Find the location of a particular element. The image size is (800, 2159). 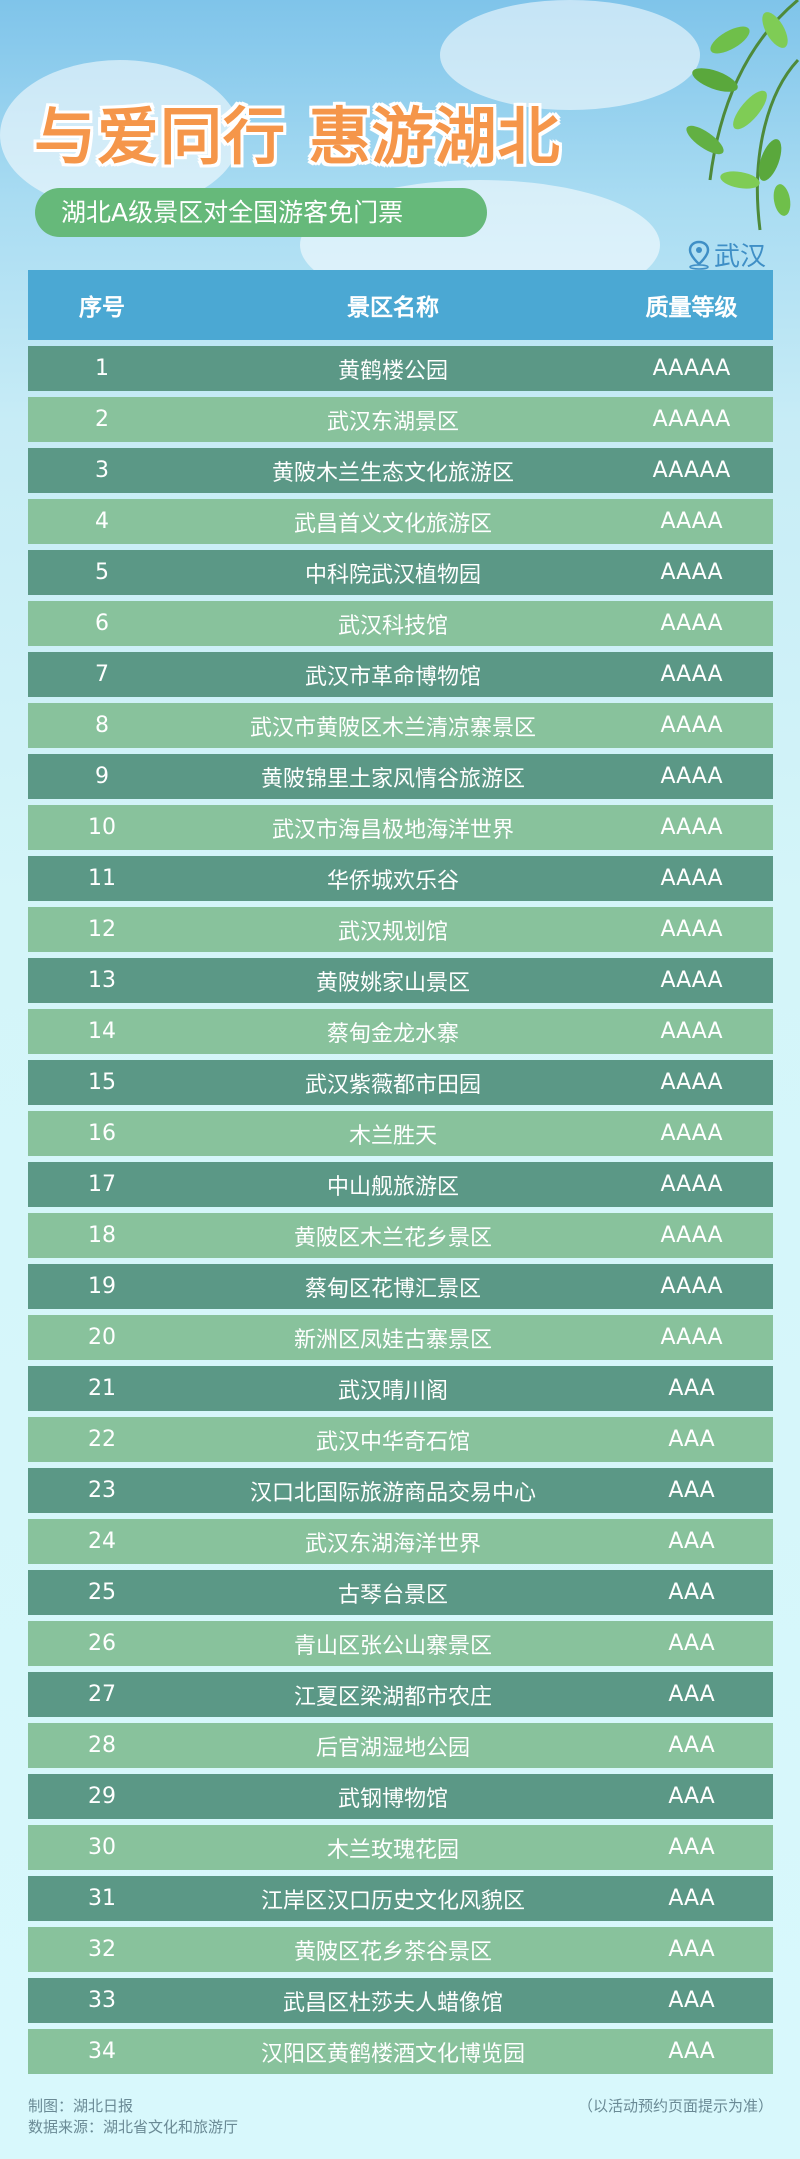

row-name: 华侨城欢乐谷 is located at coordinates (392, 881).